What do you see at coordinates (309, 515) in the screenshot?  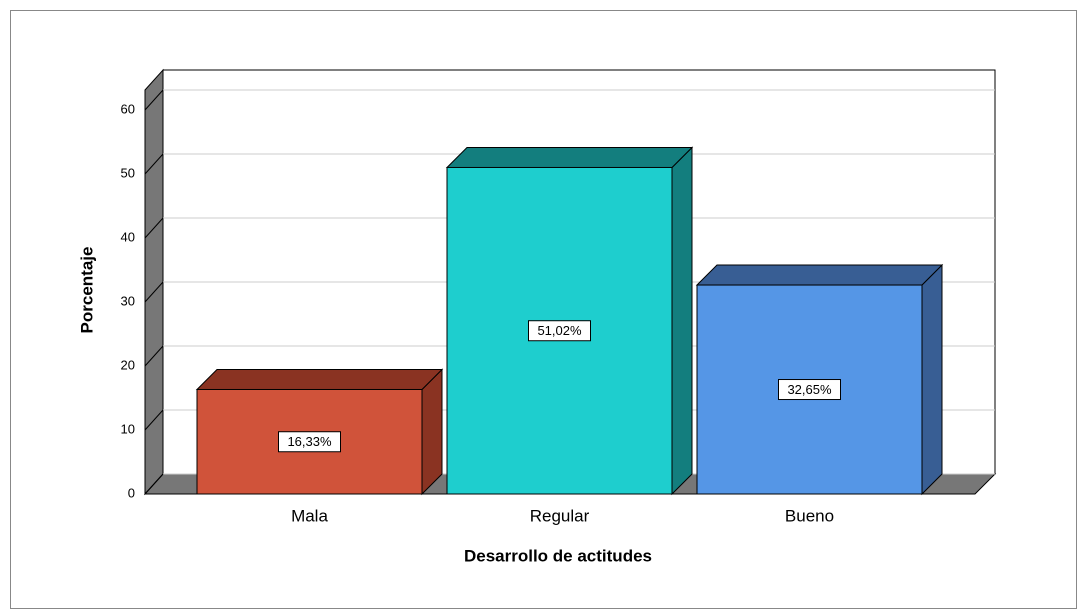 I see `x-tick-label: Mala` at bounding box center [309, 515].